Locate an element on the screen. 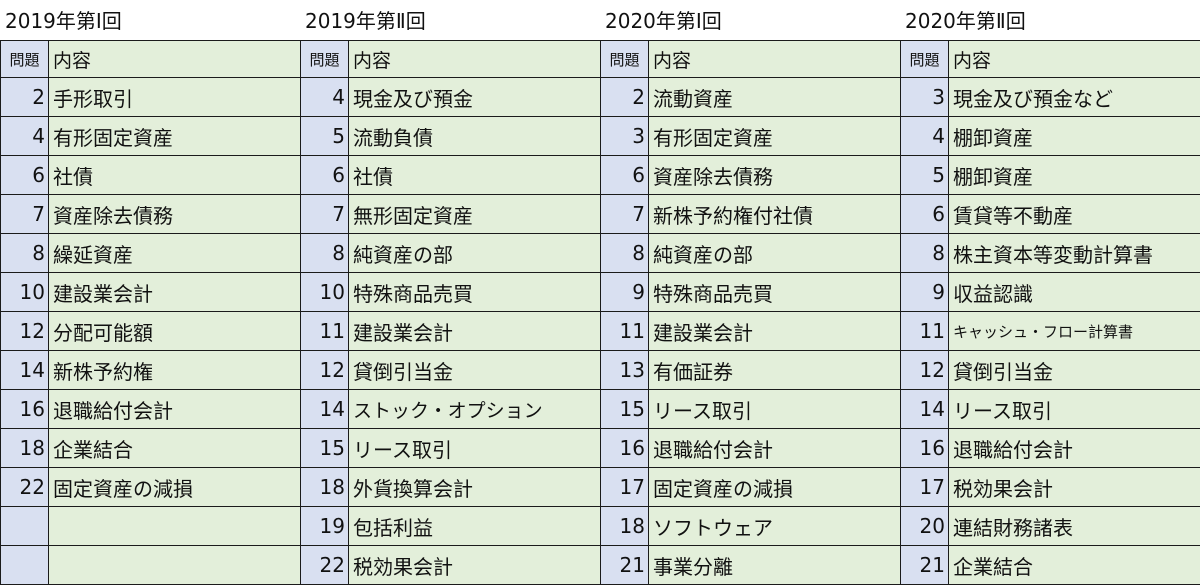  problem-number: 3 is located at coordinates (625, 136).